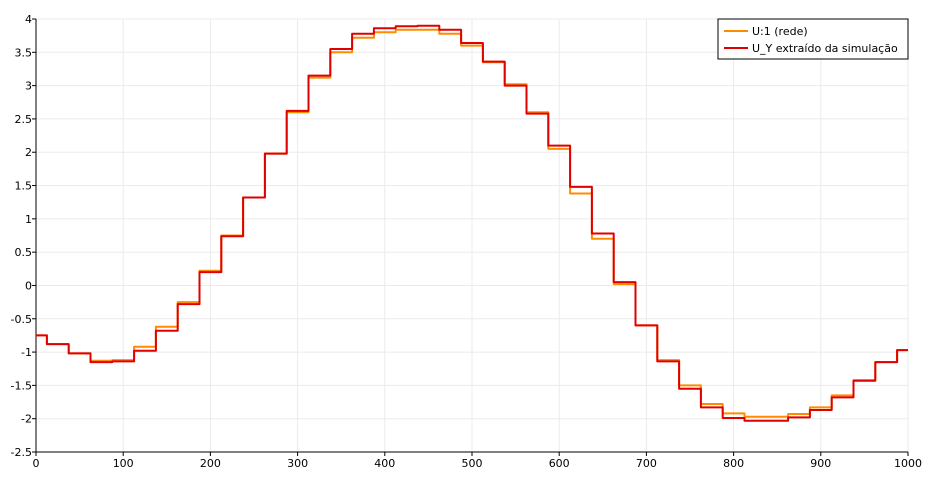 Image resolution: width=928 pixels, height=479 pixels. What do you see at coordinates (210, 463) in the screenshot?
I see `x-tick-label: 200` at bounding box center [210, 463].